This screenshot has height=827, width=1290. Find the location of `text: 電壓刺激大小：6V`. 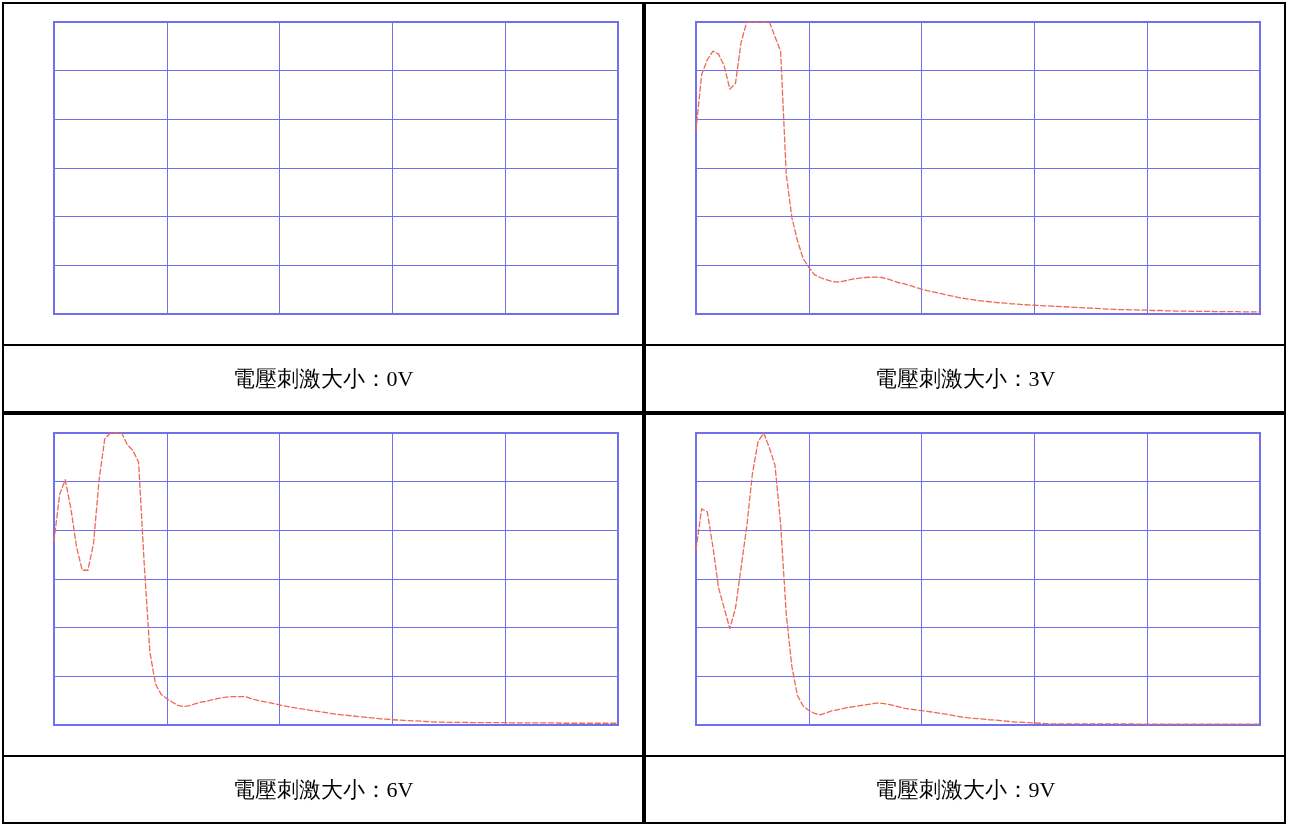

text: 電壓刺激大小：6V is located at coordinates (323, 789).